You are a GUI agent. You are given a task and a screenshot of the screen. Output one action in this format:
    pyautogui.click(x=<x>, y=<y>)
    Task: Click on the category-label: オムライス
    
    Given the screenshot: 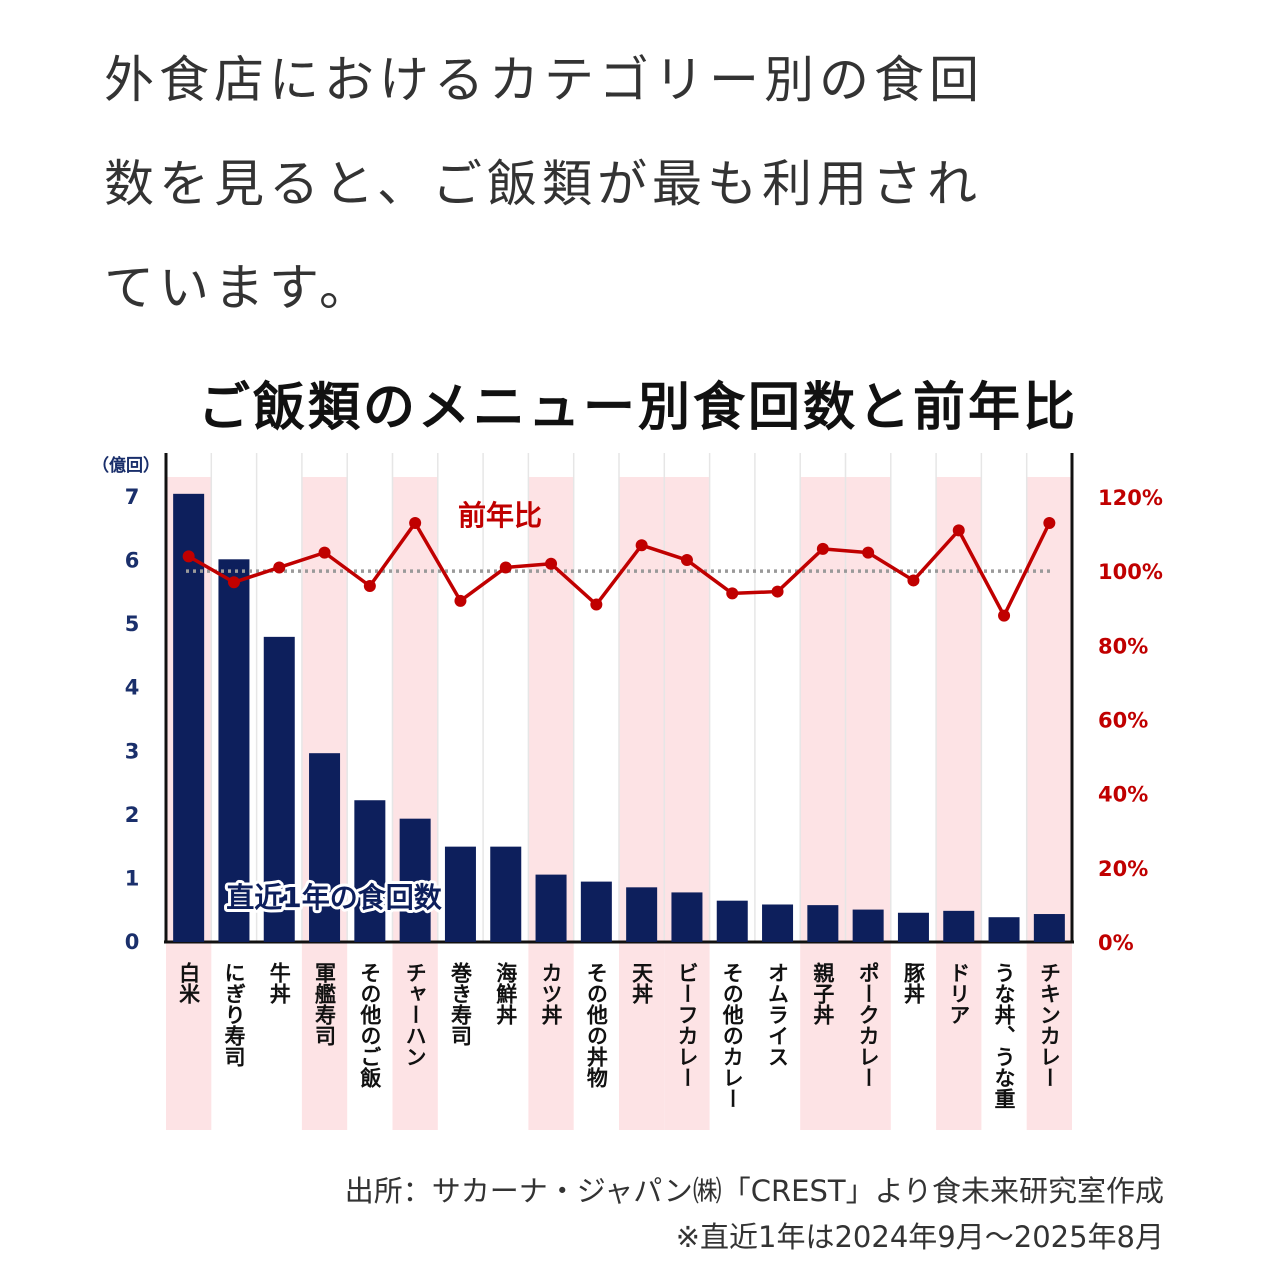 What is the action you would take?
    pyautogui.click(x=778, y=1014)
    